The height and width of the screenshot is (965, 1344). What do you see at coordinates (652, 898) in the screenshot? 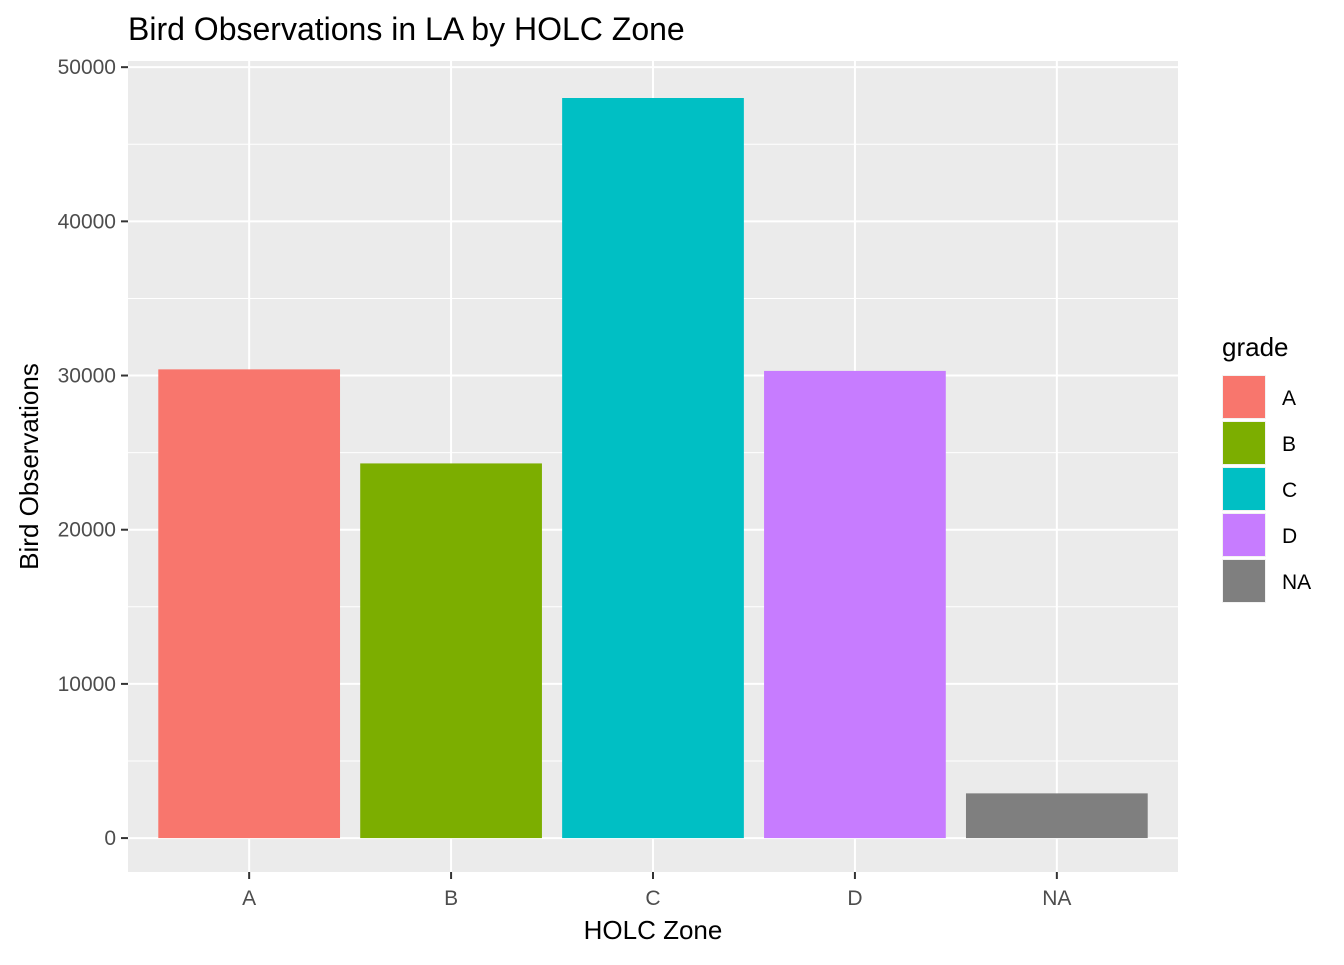
I see `x-tick-label: C` at bounding box center [652, 898].